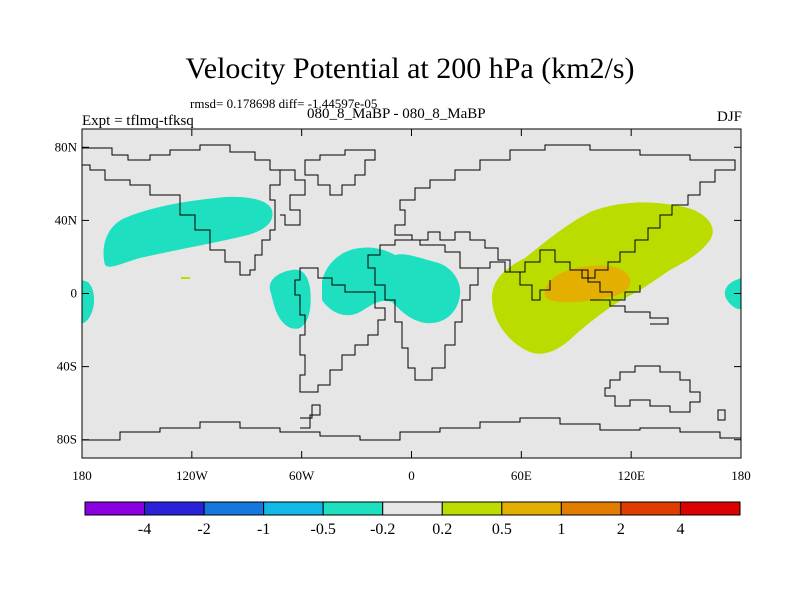 This screenshot has width=800, height=600. Describe the element at coordinates (411, 429) in the screenshot. I see `coast-antarctica` at that location.